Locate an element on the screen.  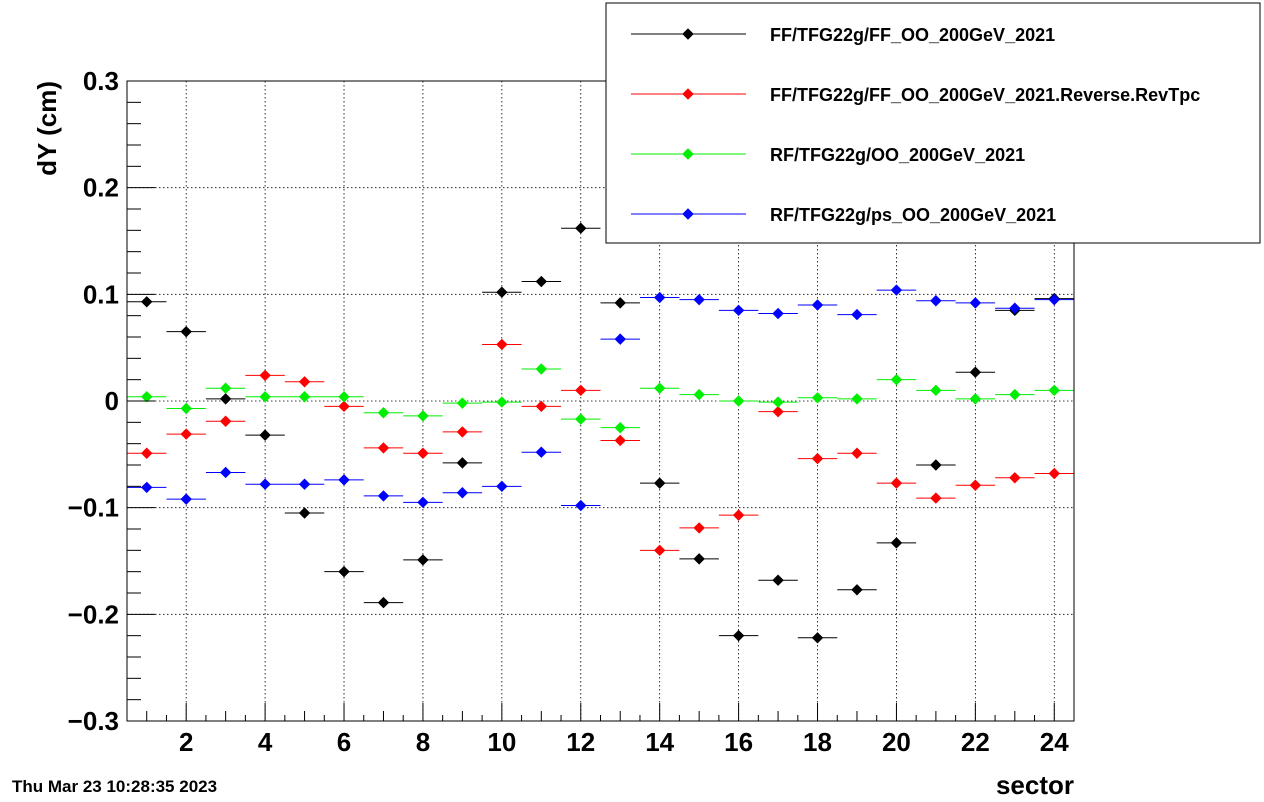
y-tick-label: −0.2 is located at coordinates (93, 614).